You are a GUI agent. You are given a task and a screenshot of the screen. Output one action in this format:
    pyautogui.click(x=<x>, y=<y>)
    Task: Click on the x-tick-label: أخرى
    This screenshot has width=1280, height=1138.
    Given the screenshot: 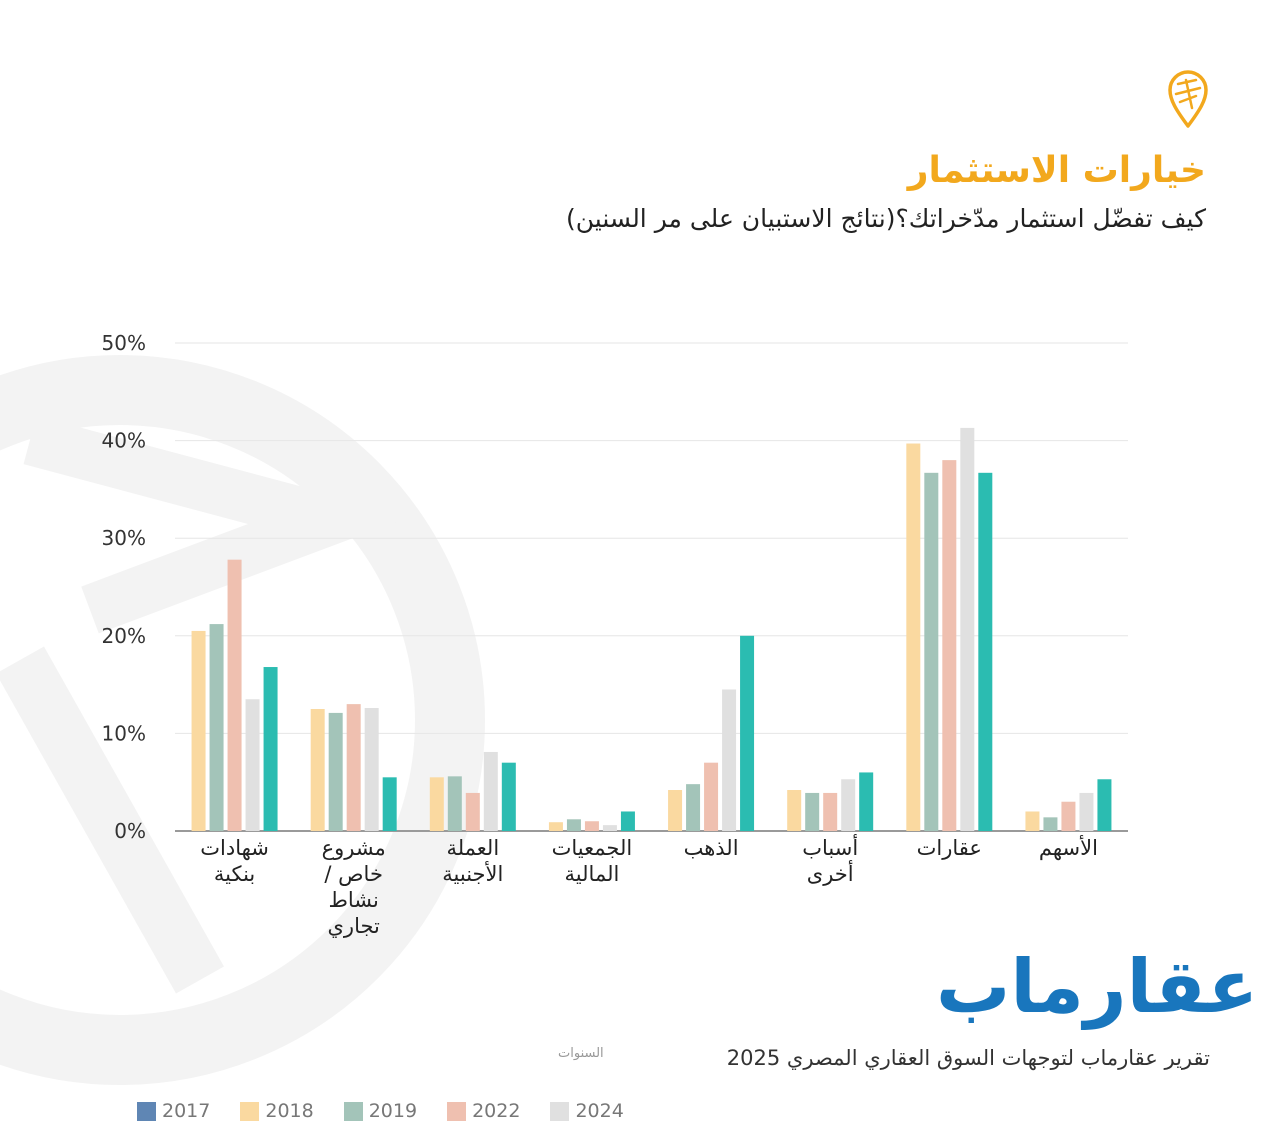 What is the action you would take?
    pyautogui.click(x=830, y=873)
    